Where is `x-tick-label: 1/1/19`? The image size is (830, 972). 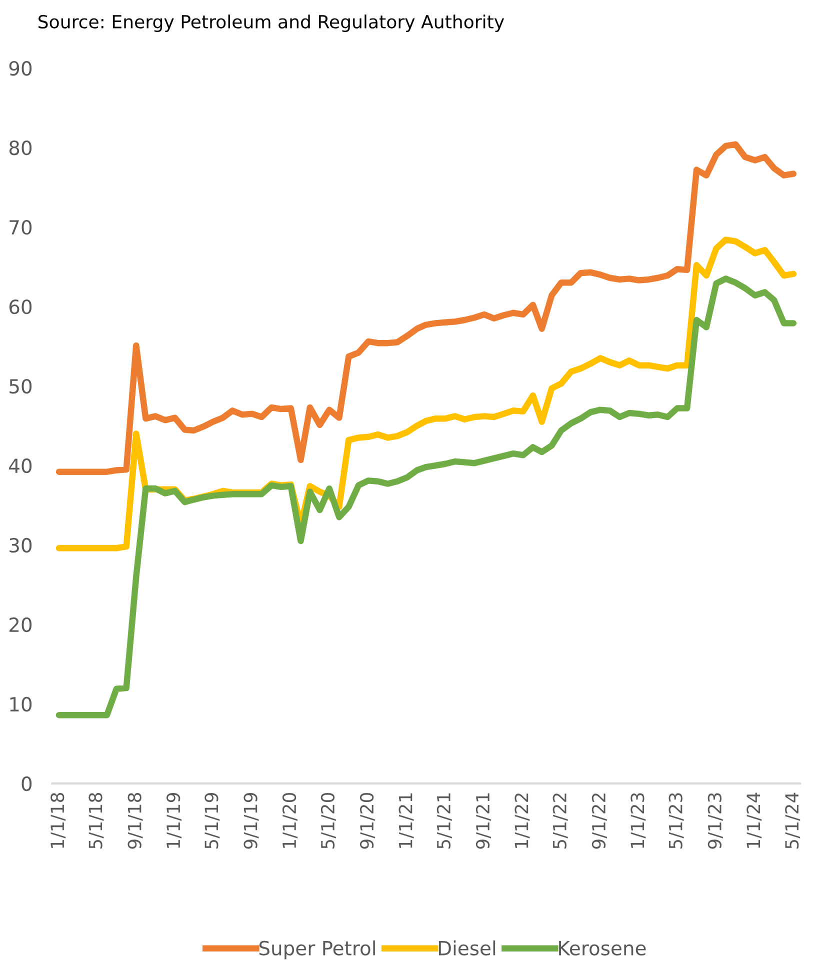
x-tick-label: 1/1/19 is located at coordinates (174, 820).